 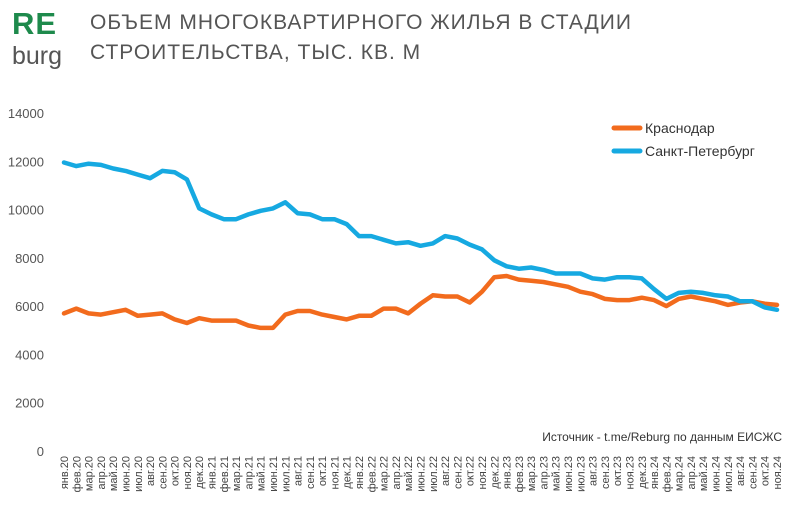 I want to click on x-tick-label: сен.21, so click(x=311, y=472).